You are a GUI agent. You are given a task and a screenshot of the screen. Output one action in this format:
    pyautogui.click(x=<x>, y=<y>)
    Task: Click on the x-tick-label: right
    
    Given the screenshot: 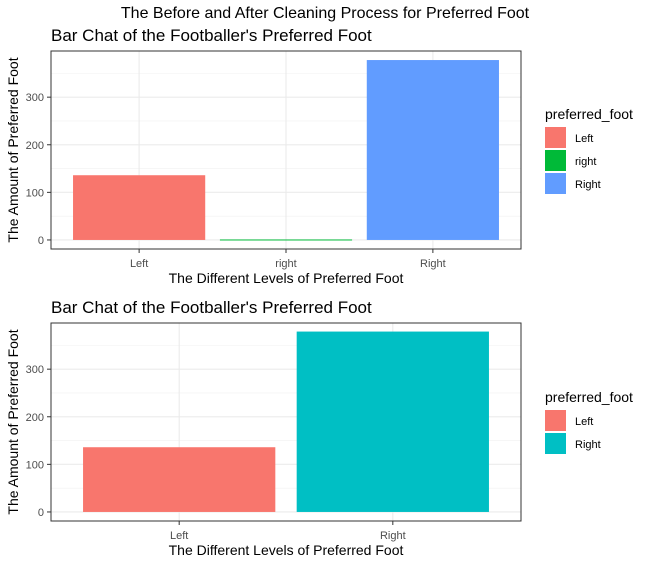 What is the action you would take?
    pyautogui.click(x=285, y=264)
    